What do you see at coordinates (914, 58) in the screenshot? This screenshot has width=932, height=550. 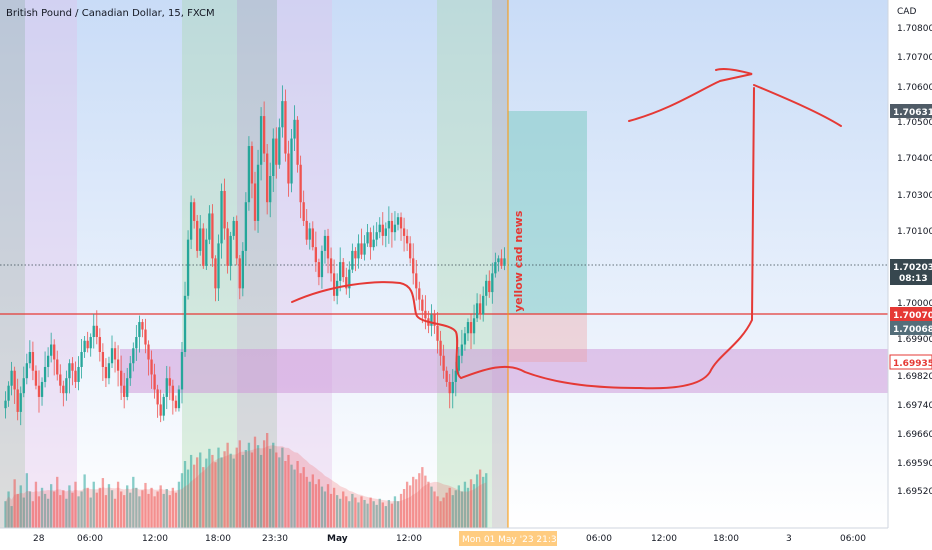 I see `price-tick: 1.70700` at bounding box center [914, 58].